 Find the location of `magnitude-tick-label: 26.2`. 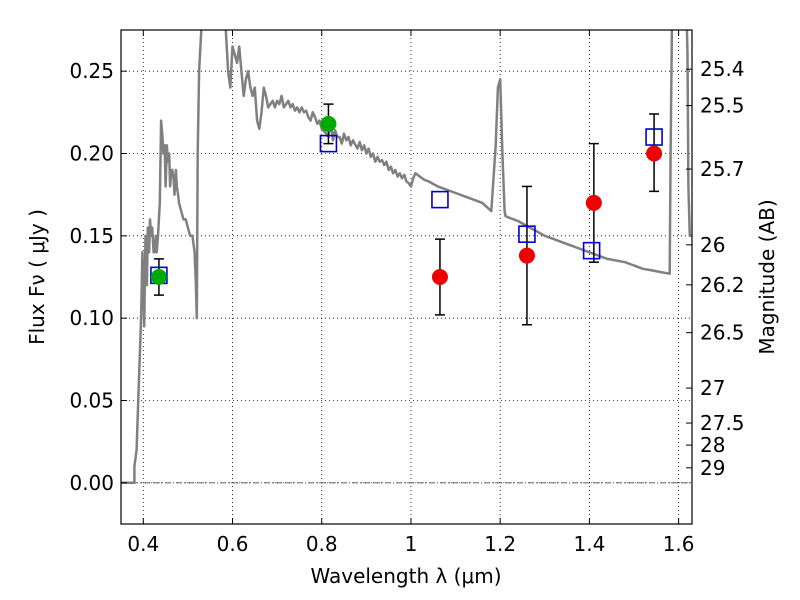

magnitude-tick-label: 26.2 is located at coordinates (722, 285).